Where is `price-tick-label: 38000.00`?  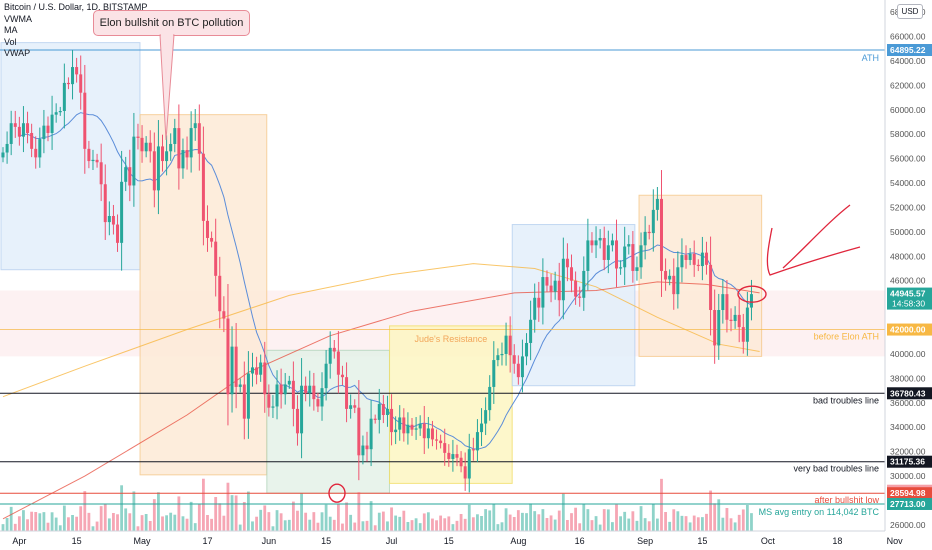 price-tick-label: 38000.00 is located at coordinates (908, 378).